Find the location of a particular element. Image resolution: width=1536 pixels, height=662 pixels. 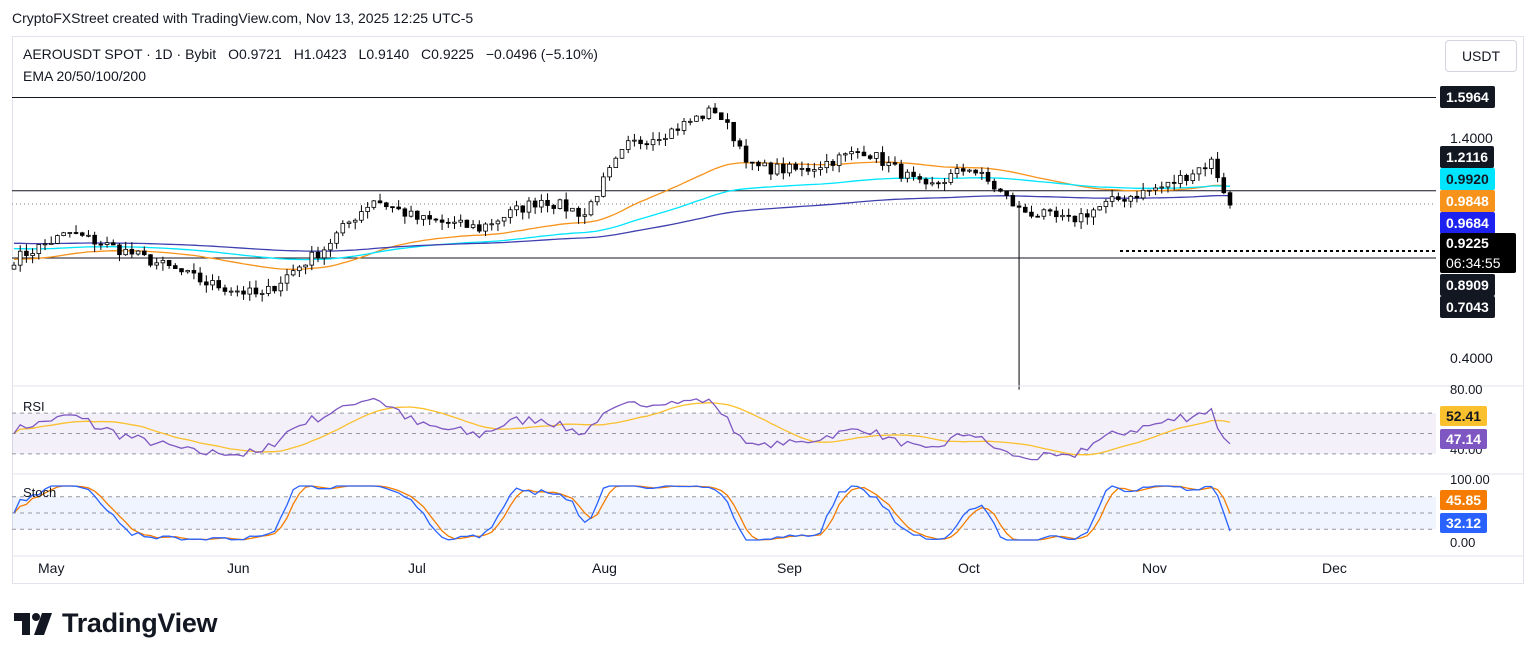

indicator-legend: EMA 20/50/100/200 is located at coordinates (84, 76).